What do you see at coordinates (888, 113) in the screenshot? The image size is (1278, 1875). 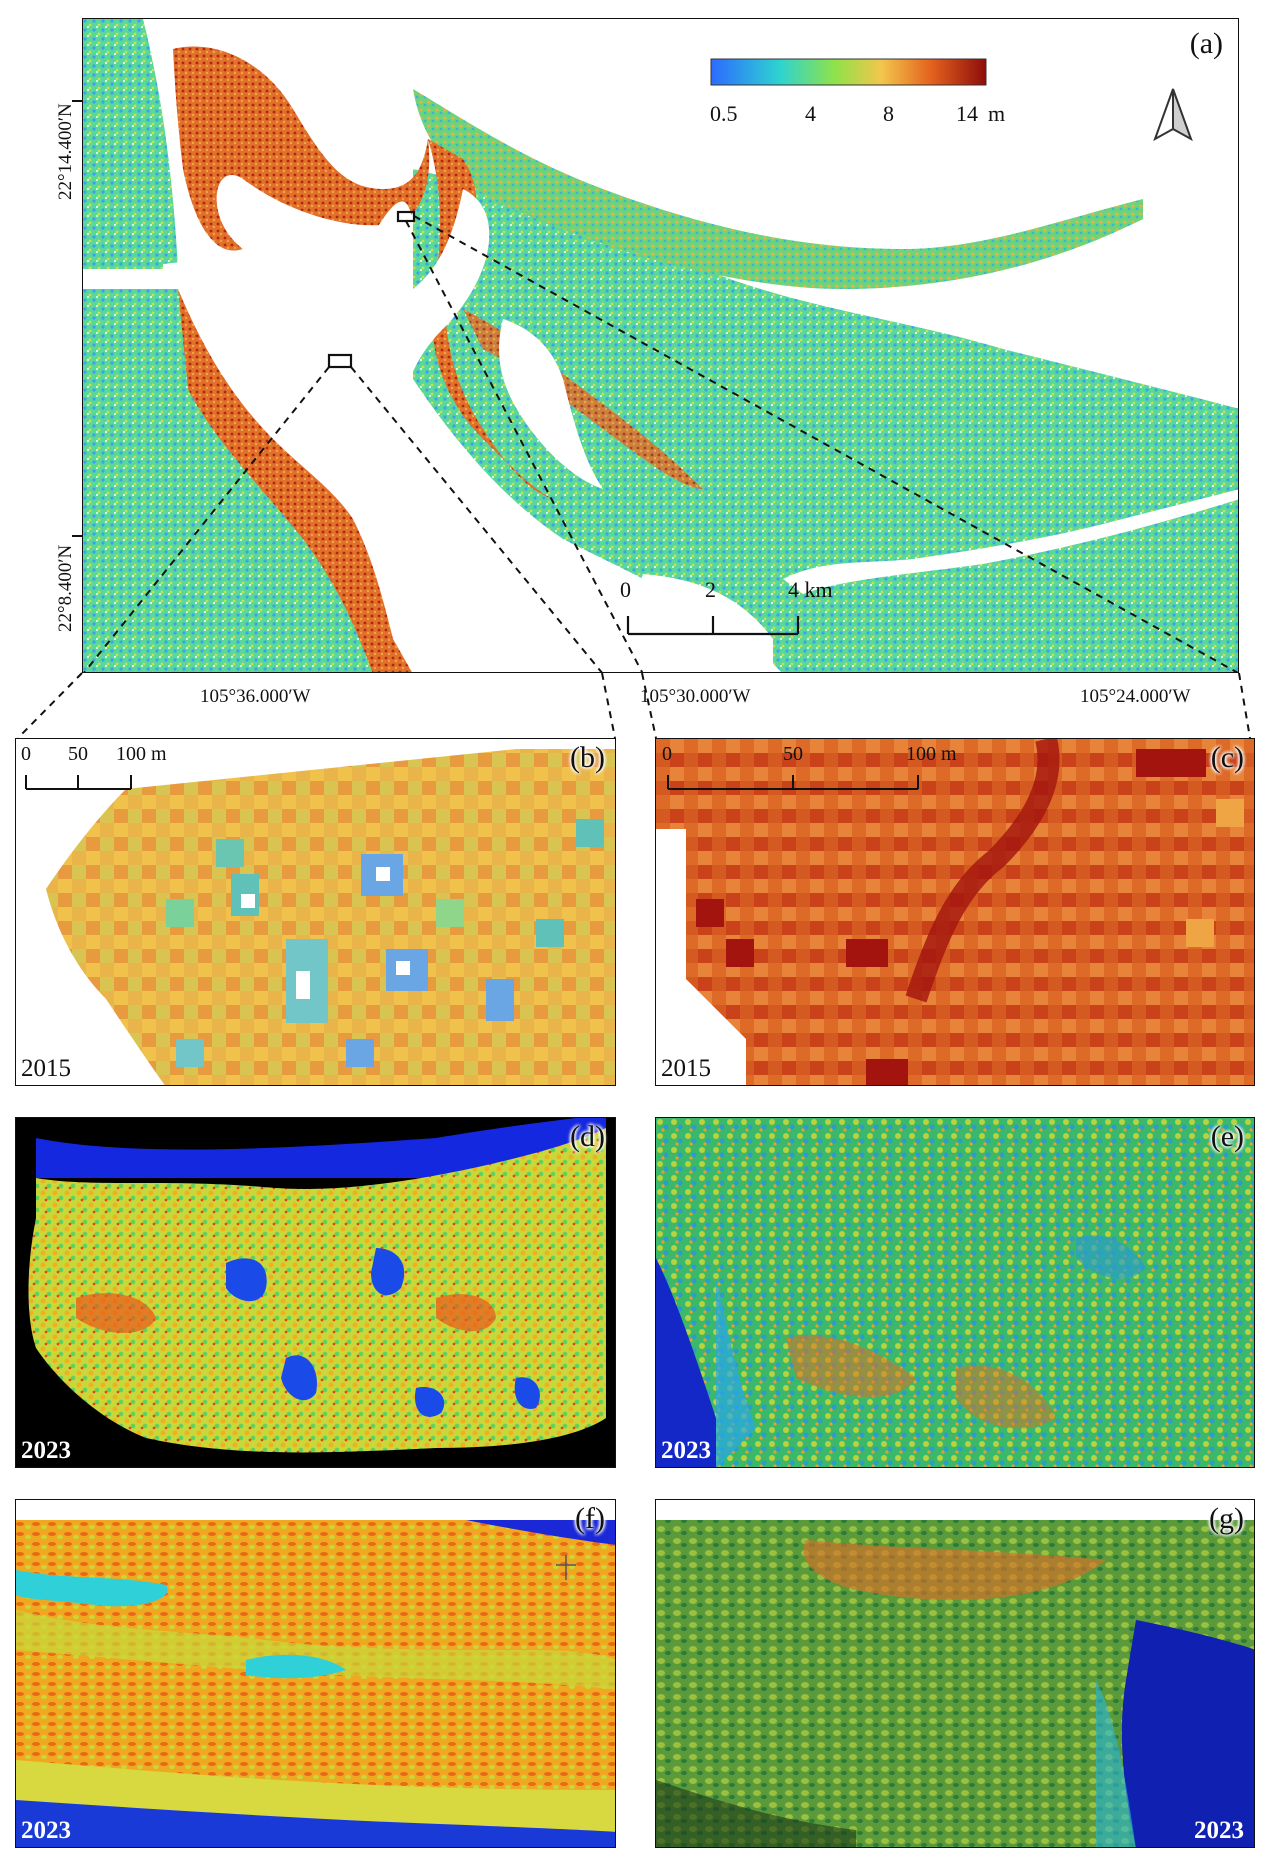 I see `colorbar-tick: 8` at bounding box center [888, 113].